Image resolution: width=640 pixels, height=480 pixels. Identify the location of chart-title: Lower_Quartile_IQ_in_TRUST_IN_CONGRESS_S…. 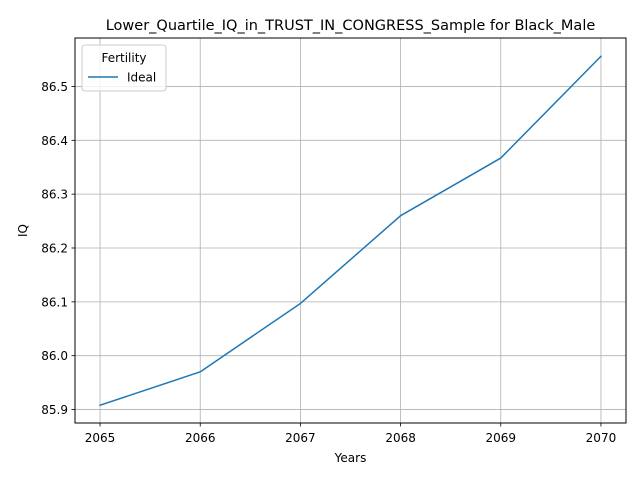
(351, 26).